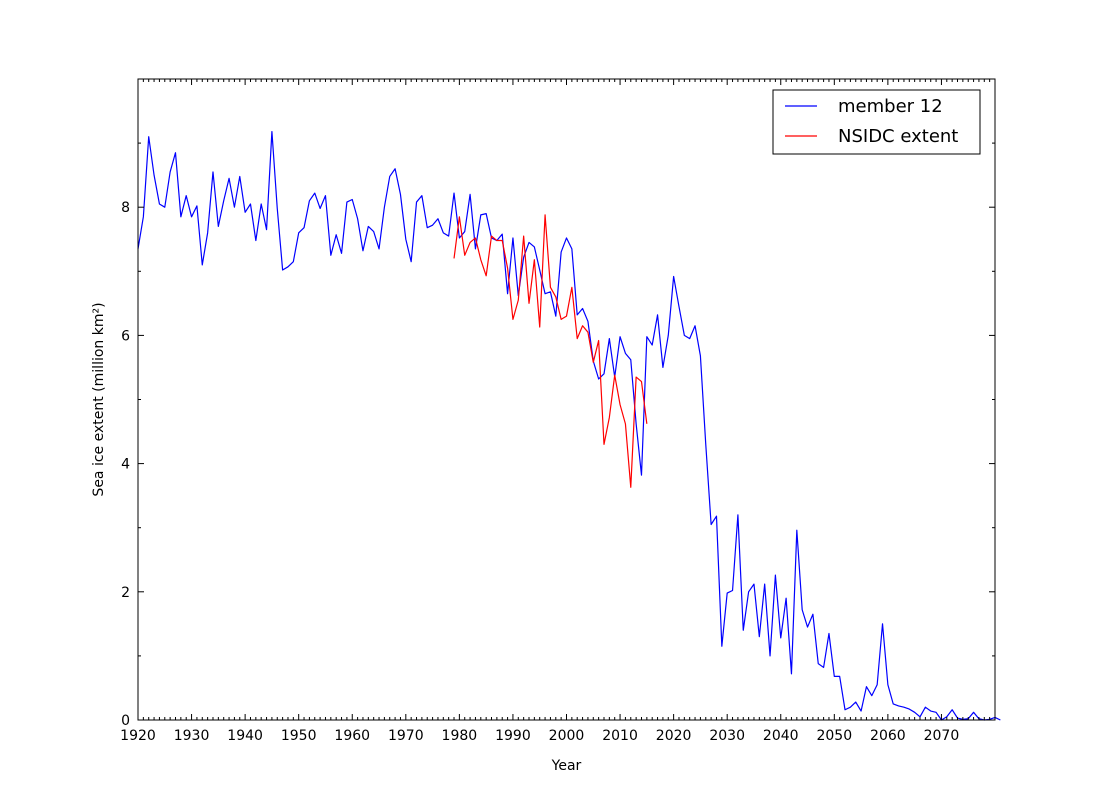  I want to click on x-tick-label: 2040, so click(781, 736).